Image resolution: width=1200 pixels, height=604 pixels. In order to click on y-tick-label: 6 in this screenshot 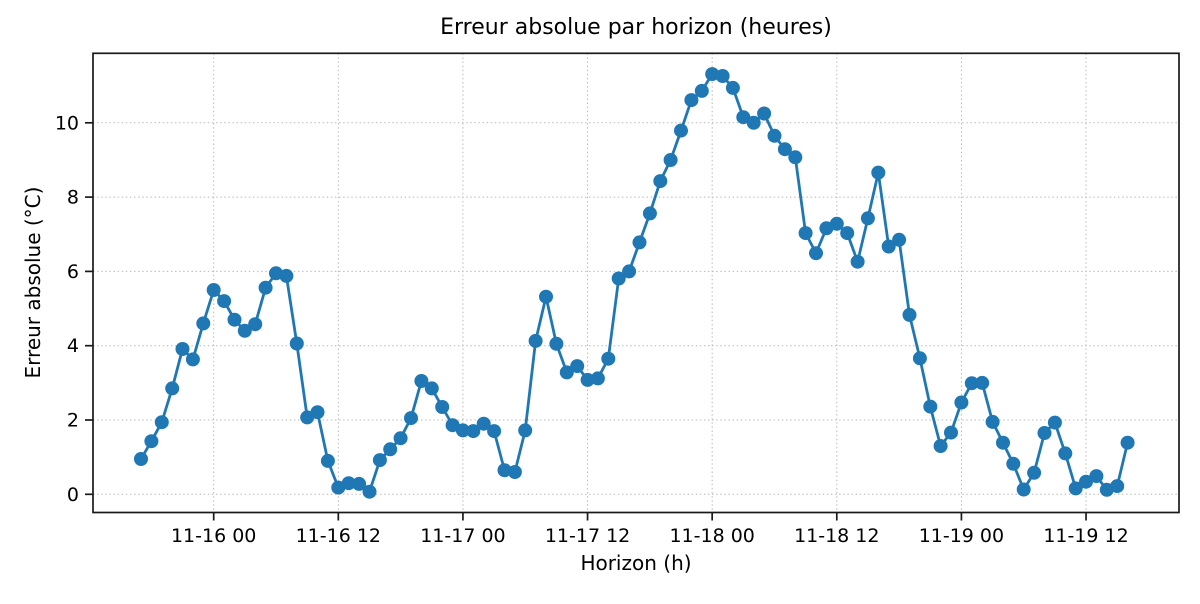, I will do `click(73, 272)`.